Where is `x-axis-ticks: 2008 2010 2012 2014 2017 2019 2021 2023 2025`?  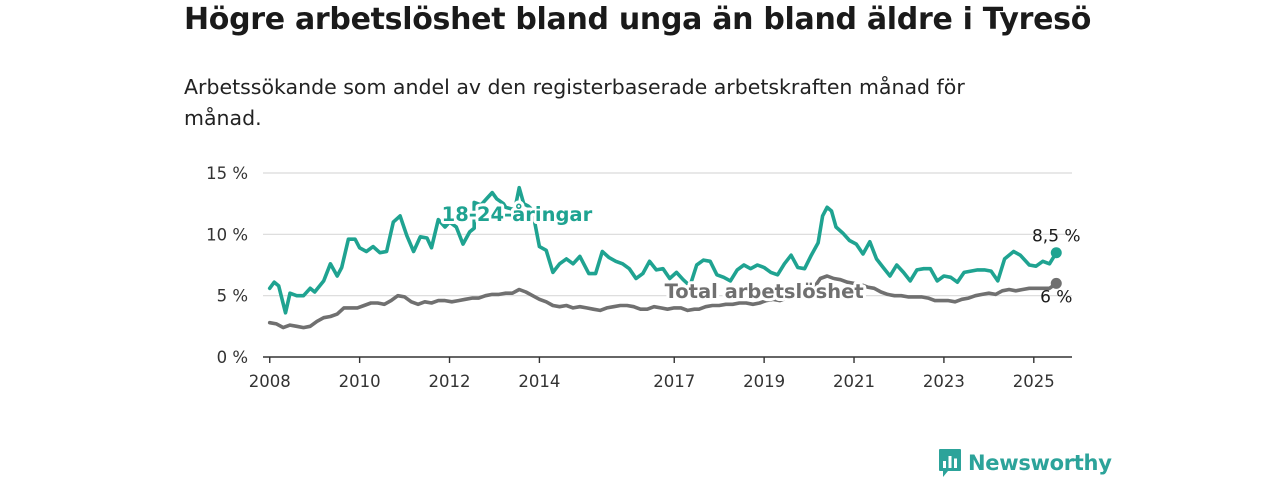 x-axis-ticks: 2008 2010 2012 2014 2017 2019 2021 2023 2025 is located at coordinates (652, 374).